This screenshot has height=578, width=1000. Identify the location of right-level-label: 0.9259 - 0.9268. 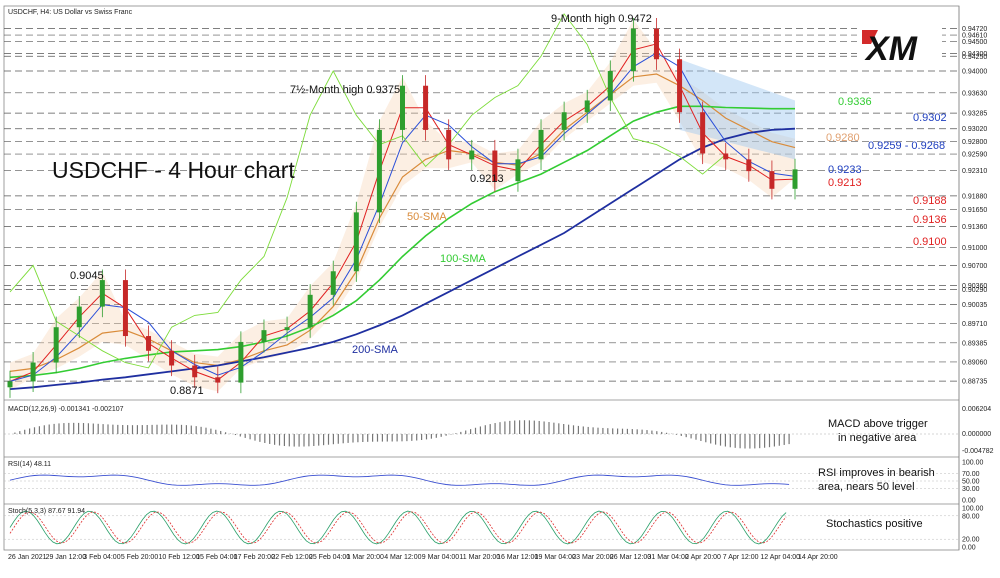
(906, 146).